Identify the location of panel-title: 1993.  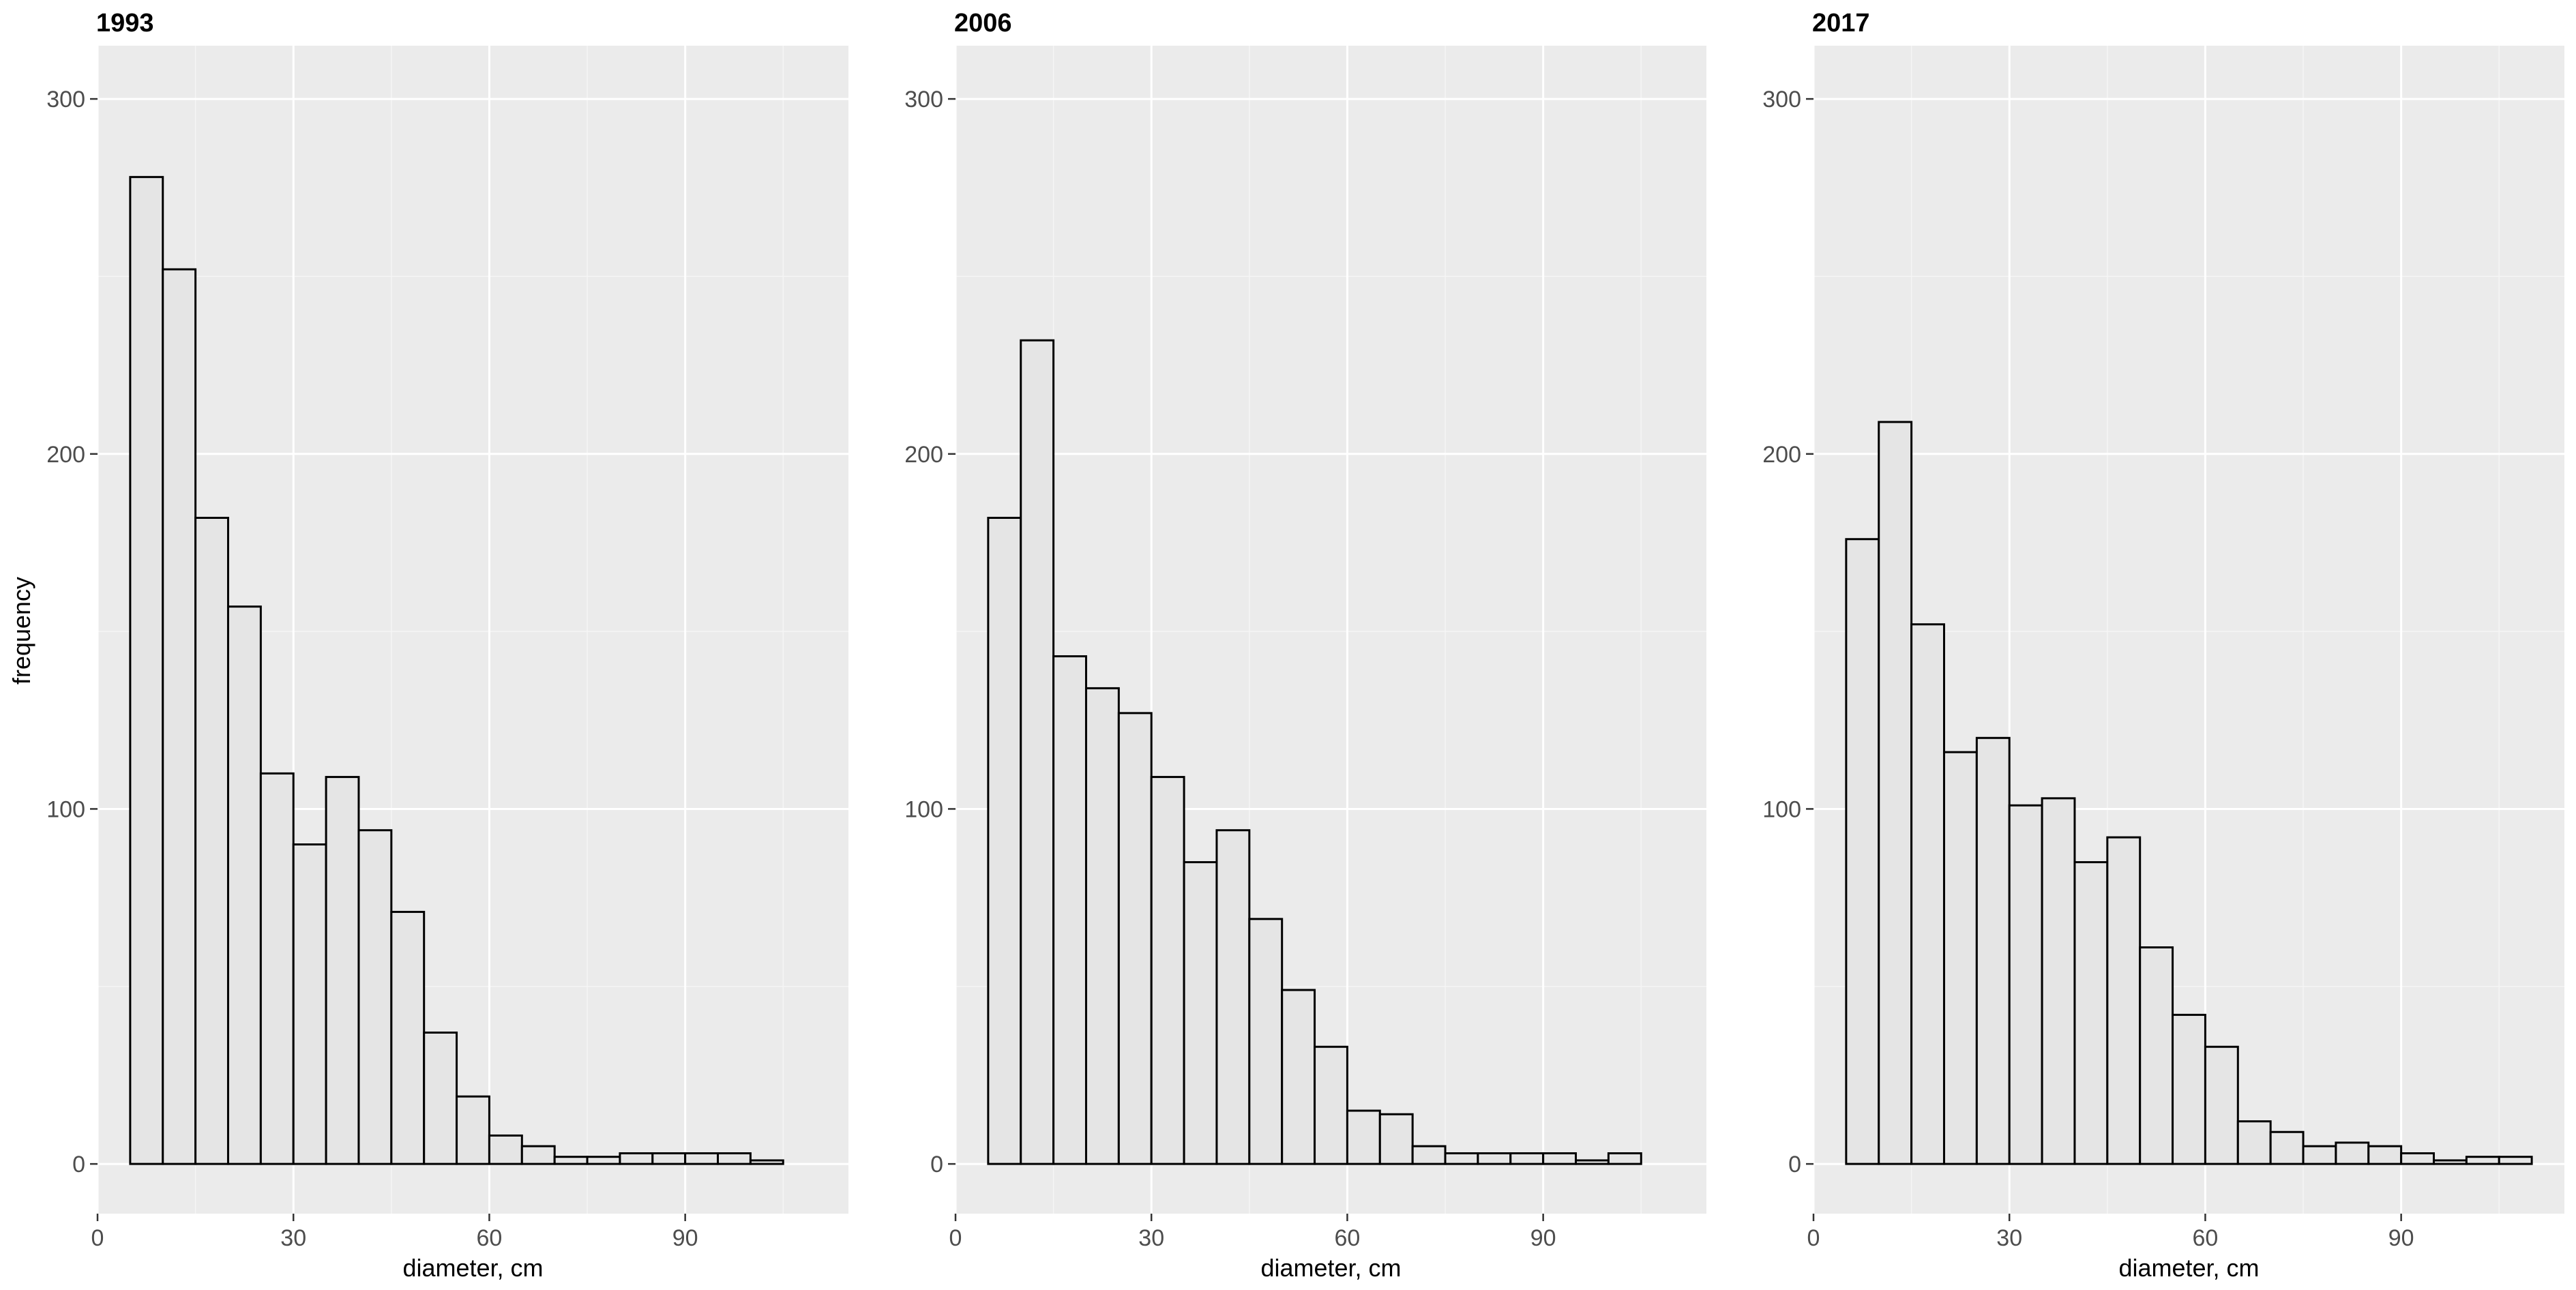
(125, 23).